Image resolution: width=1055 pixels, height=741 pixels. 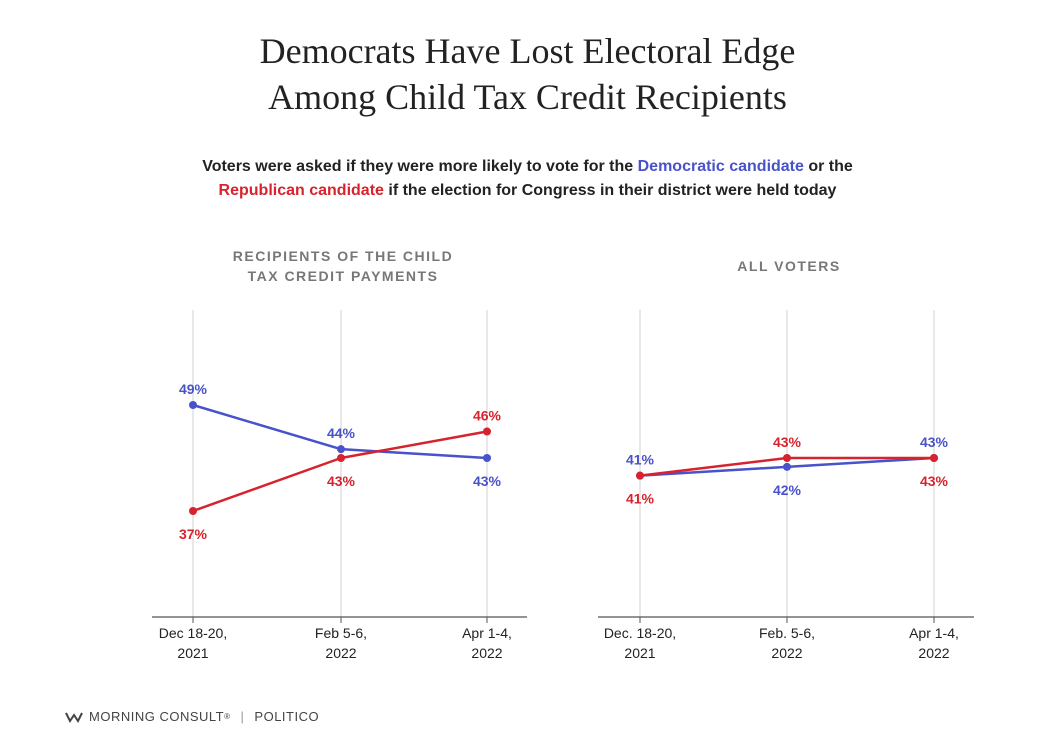 What do you see at coordinates (301, 190) in the screenshot?
I see `subtitle-republican-label: Republican candidate` at bounding box center [301, 190].